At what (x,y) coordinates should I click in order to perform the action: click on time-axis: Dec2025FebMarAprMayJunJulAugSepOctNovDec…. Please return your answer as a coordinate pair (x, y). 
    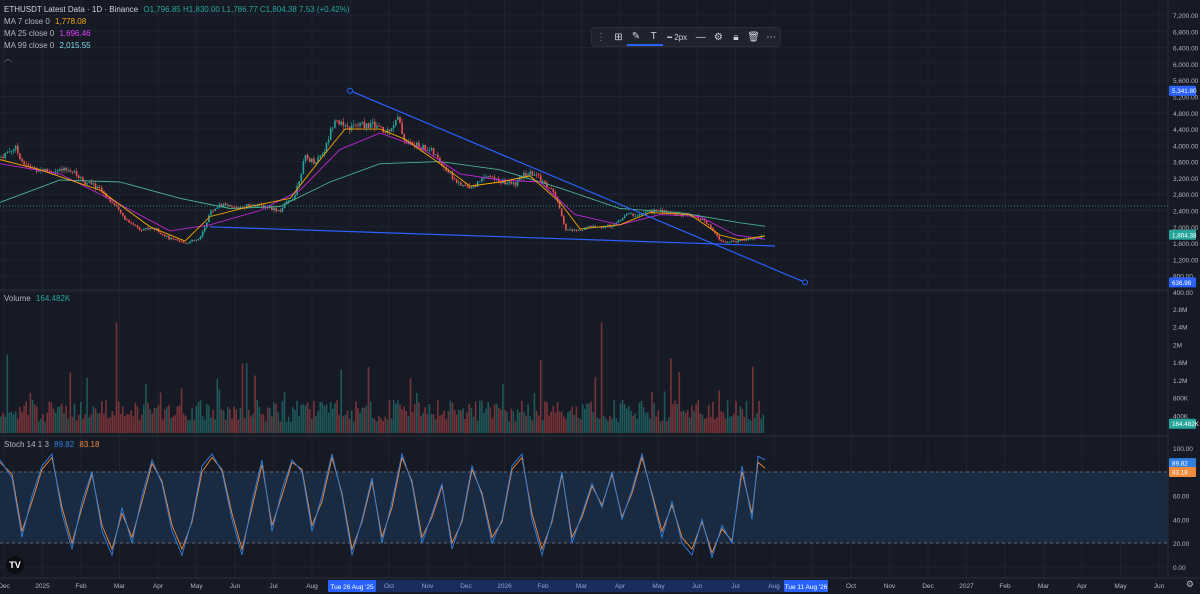
    Looking at the image, I should click on (582, 586).